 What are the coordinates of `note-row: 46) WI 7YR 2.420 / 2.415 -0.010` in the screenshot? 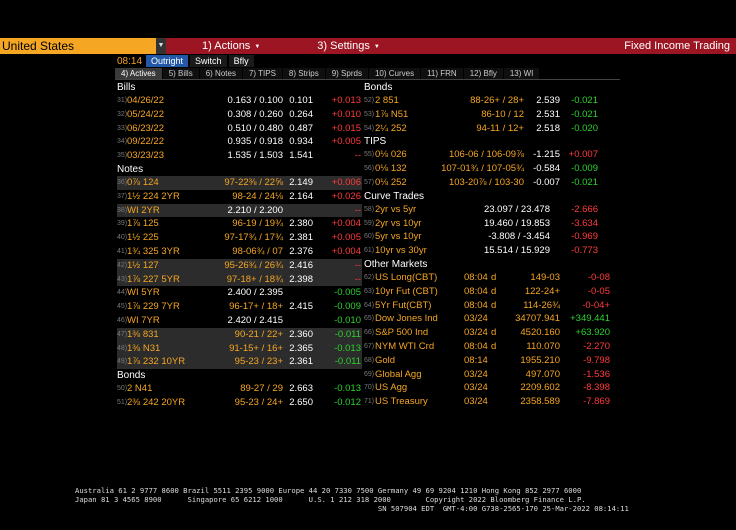 It's located at (239, 321).